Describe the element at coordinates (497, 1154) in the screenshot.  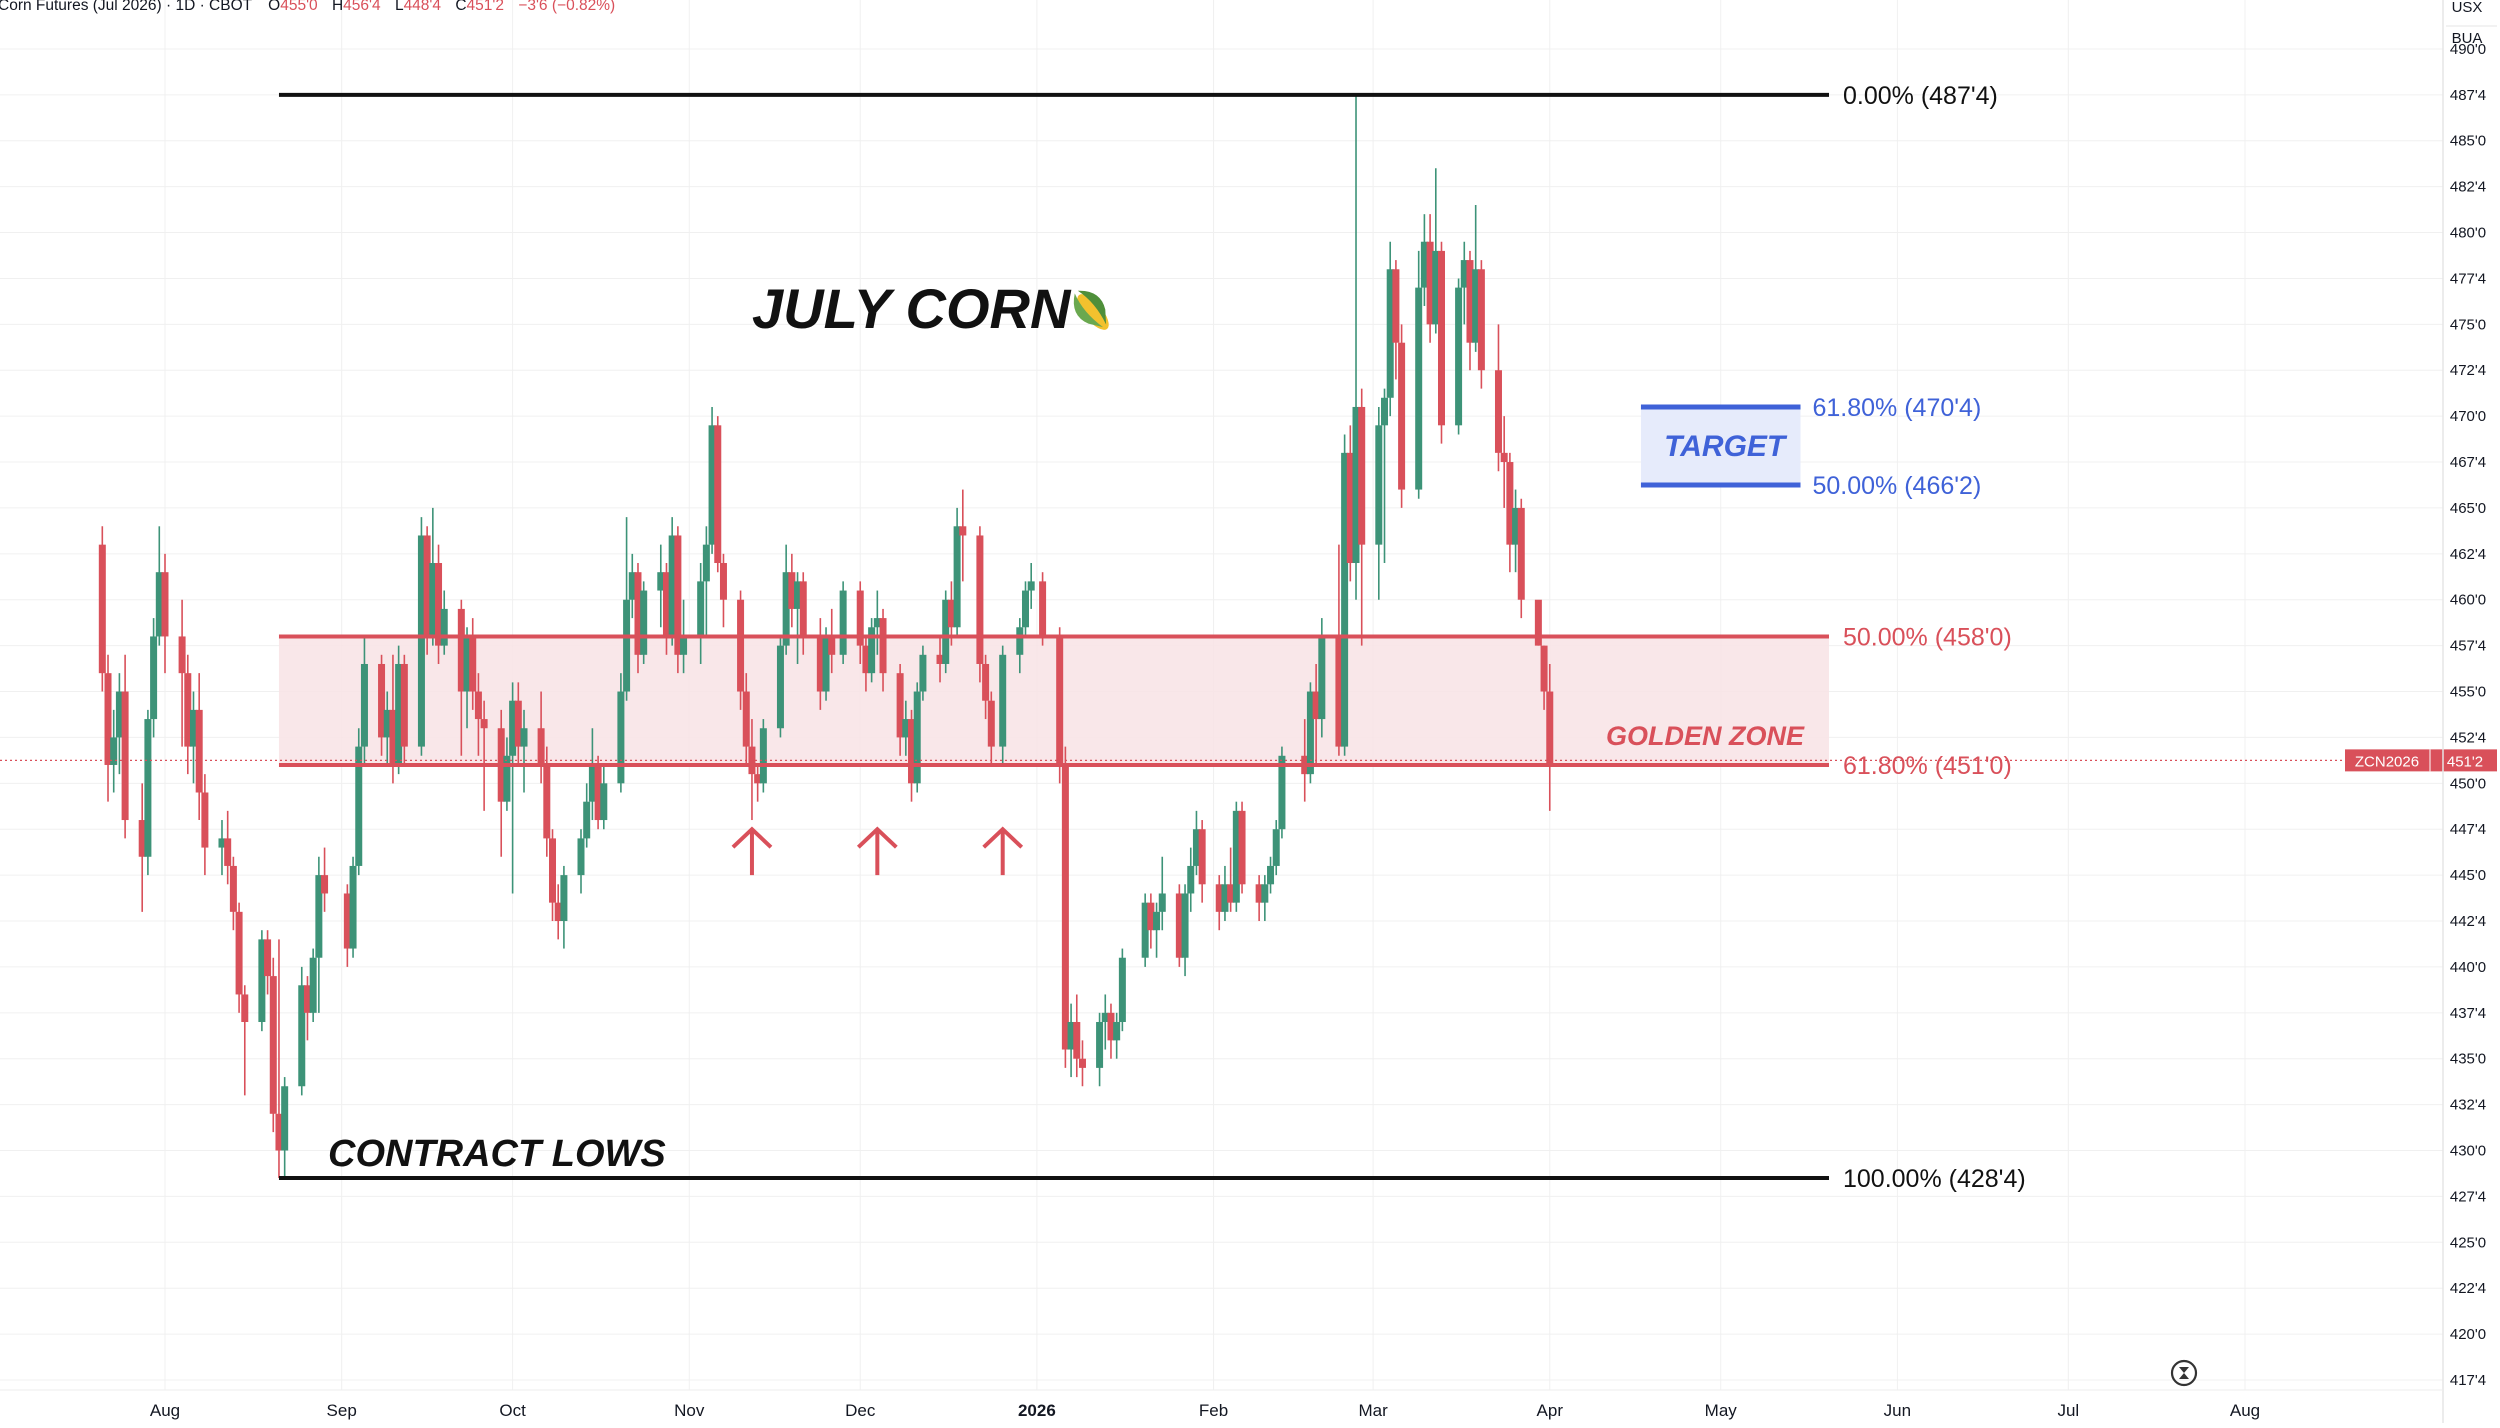
I see `contract-lows-label: CONTRACT LOWS` at that location.